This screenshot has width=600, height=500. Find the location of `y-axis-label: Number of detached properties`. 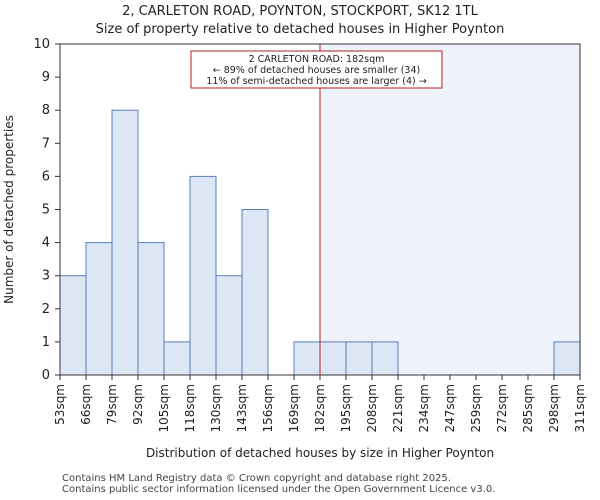

y-axis-label: Number of detached properties is located at coordinates (9, 209).